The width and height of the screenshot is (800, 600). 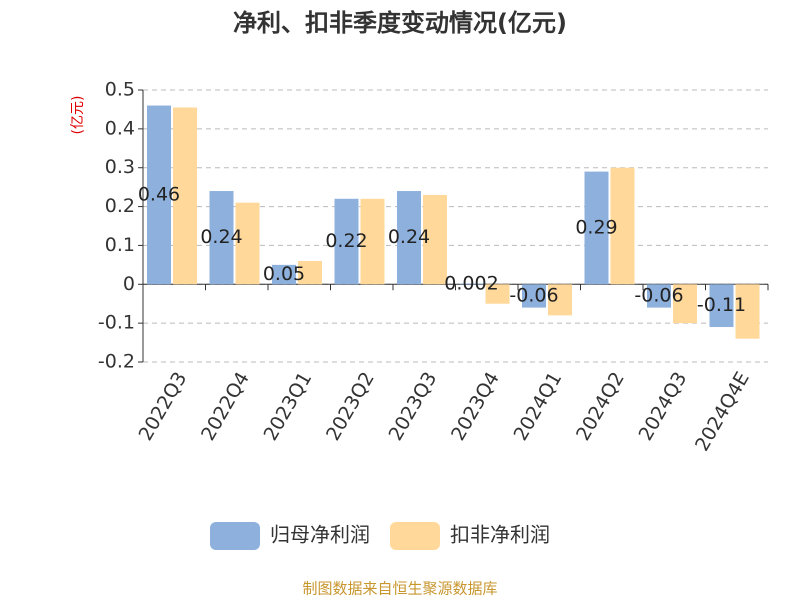 What do you see at coordinates (288, 406) in the screenshot?
I see `x-tick-label: 2023Q1` at bounding box center [288, 406].